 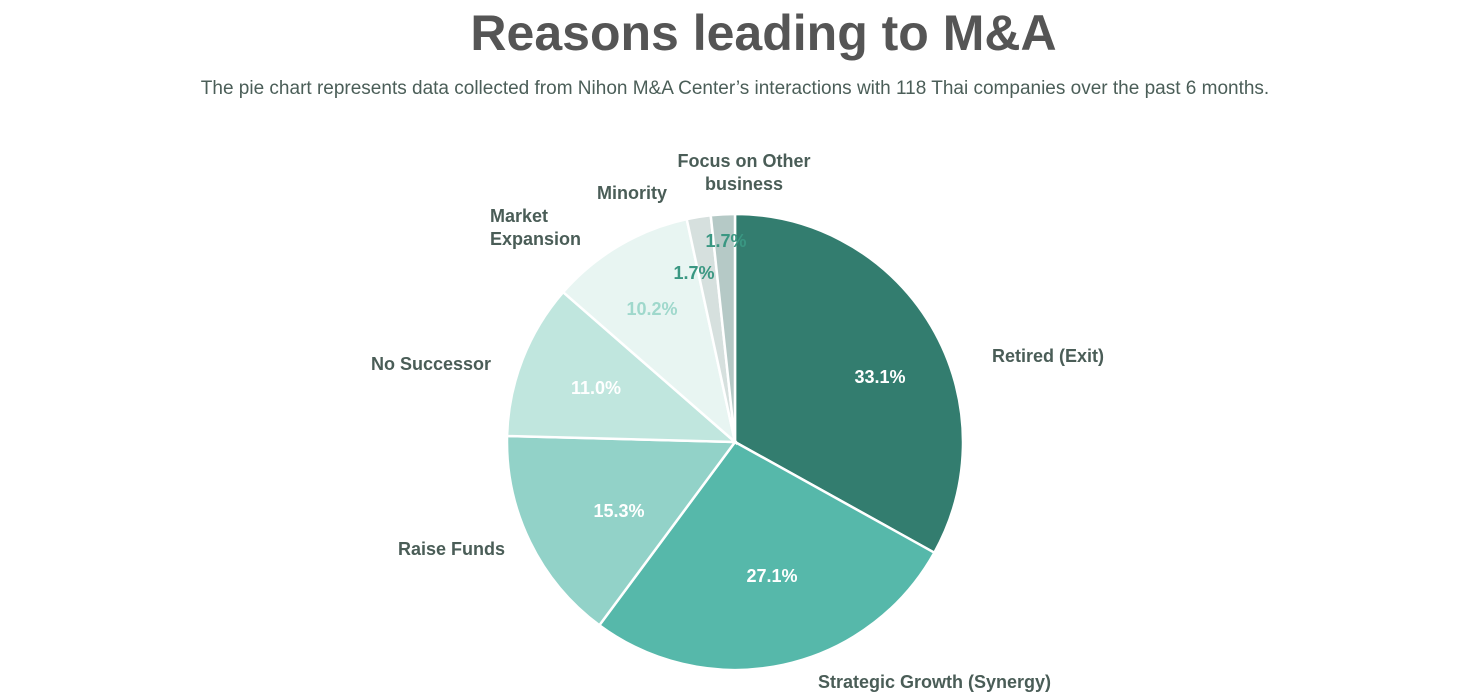 I want to click on slice-value-label: 27.1%, so click(x=771, y=576).